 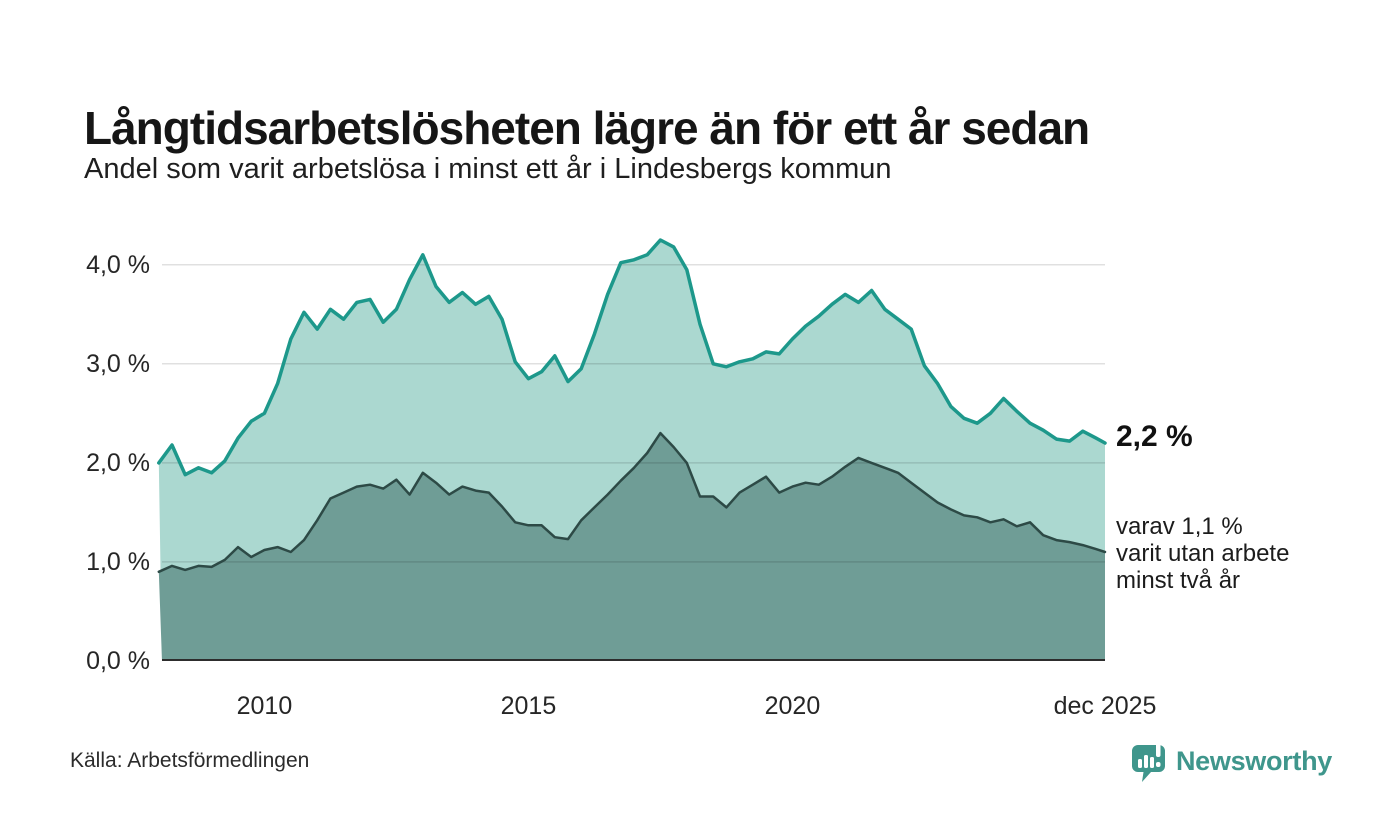 What do you see at coordinates (264, 706) in the screenshot?
I see `x-axis-tick: 2010` at bounding box center [264, 706].